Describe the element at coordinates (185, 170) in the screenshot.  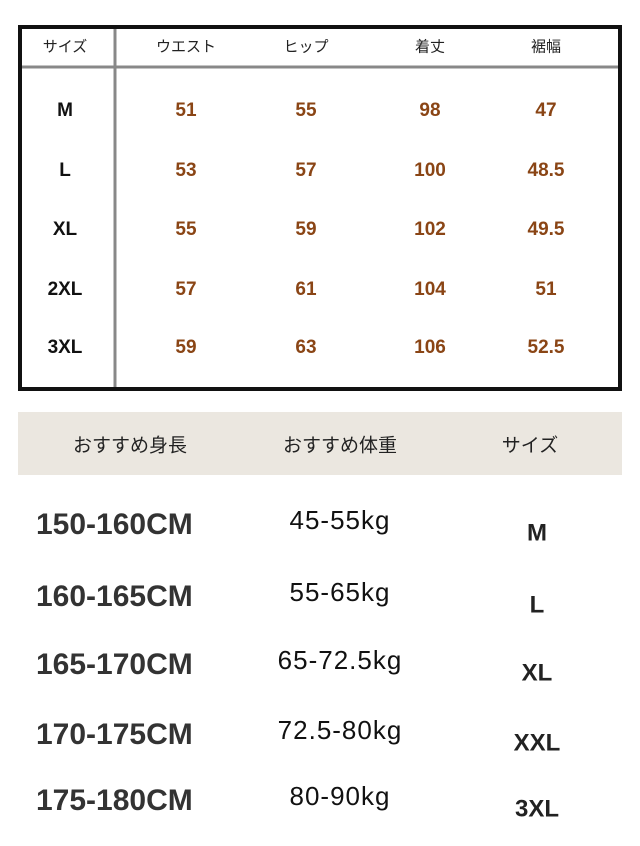
I see `size-value: 53` at that location.